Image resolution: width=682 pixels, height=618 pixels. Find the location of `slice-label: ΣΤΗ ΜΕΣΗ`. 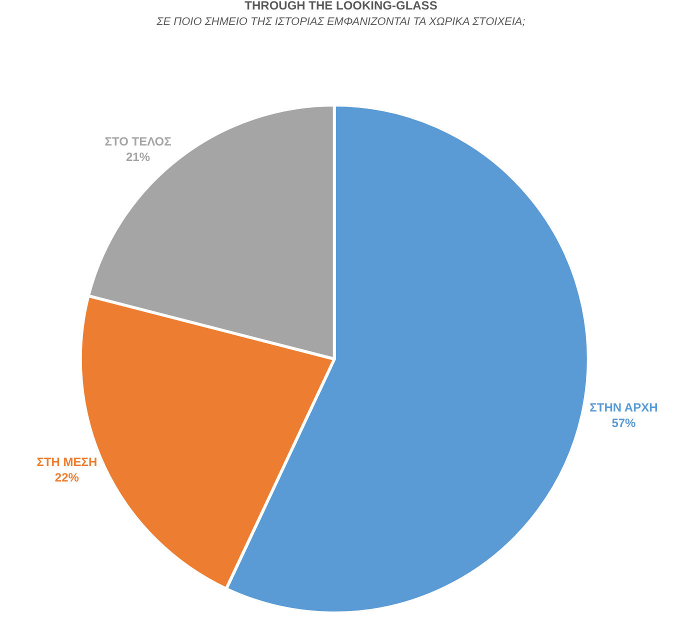

slice-label: ΣΤΗ ΜΕΣΗ is located at coordinates (67, 462).